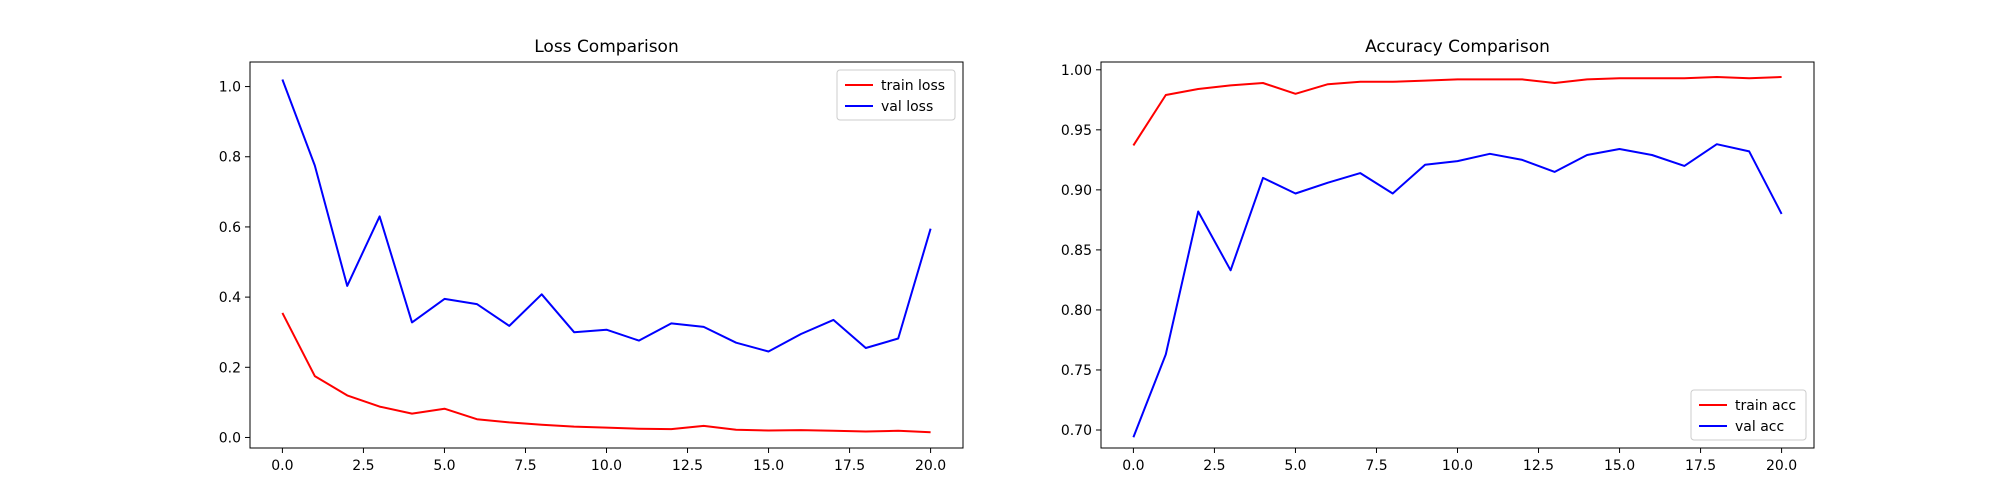 The height and width of the screenshot is (500, 2000). I want to click on y-tick-label: 0.6, so click(230, 228).